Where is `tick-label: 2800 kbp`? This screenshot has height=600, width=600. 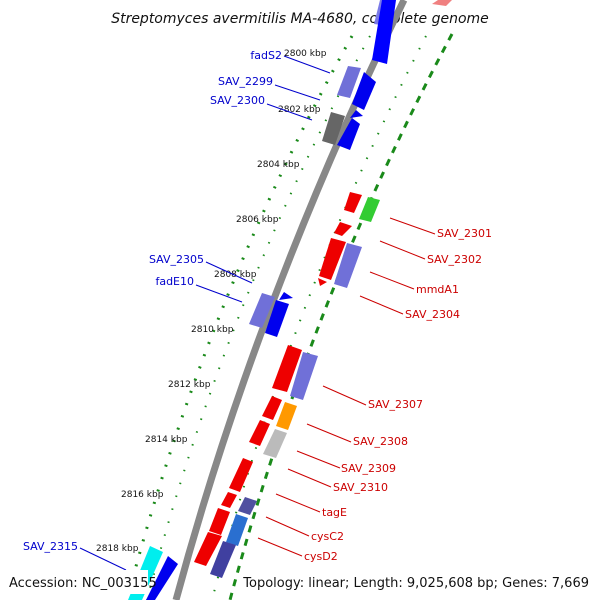 tick-label: 2800 kbp is located at coordinates (305, 54).